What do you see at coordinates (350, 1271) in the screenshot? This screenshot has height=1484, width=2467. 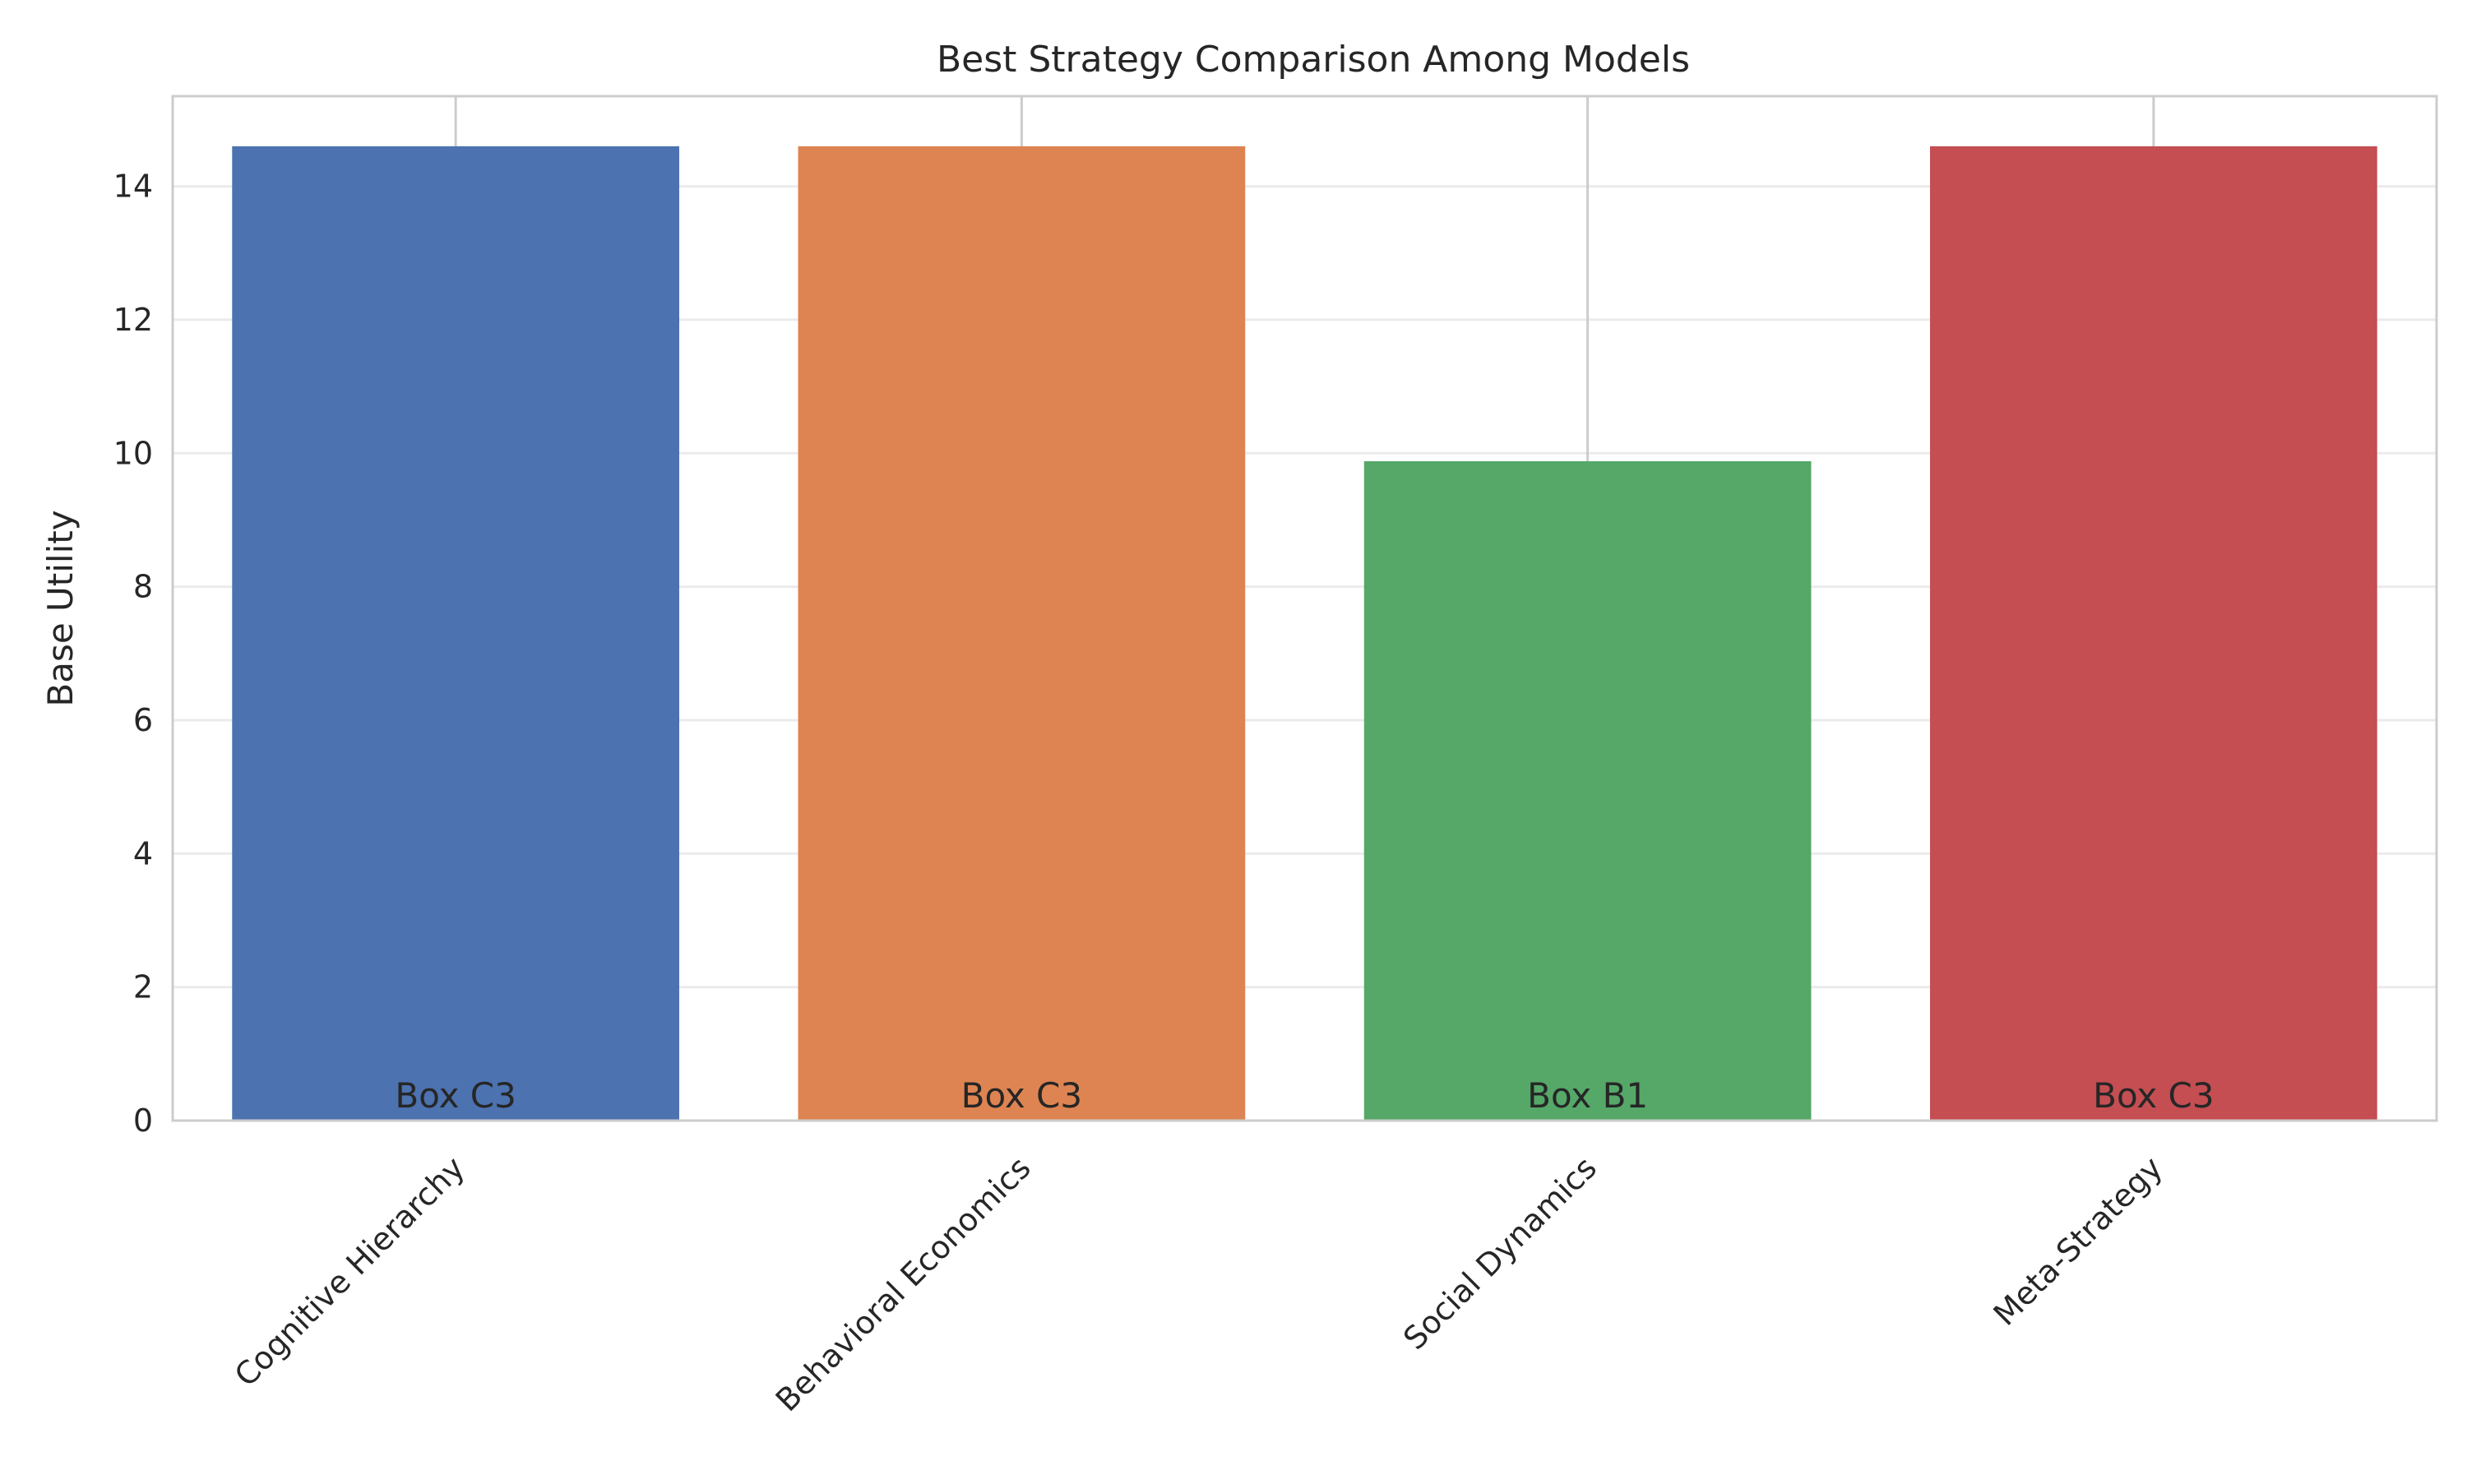 I see `x-tick-label-cognitive-hierarchy: Cognitive Hierarchy` at bounding box center [350, 1271].